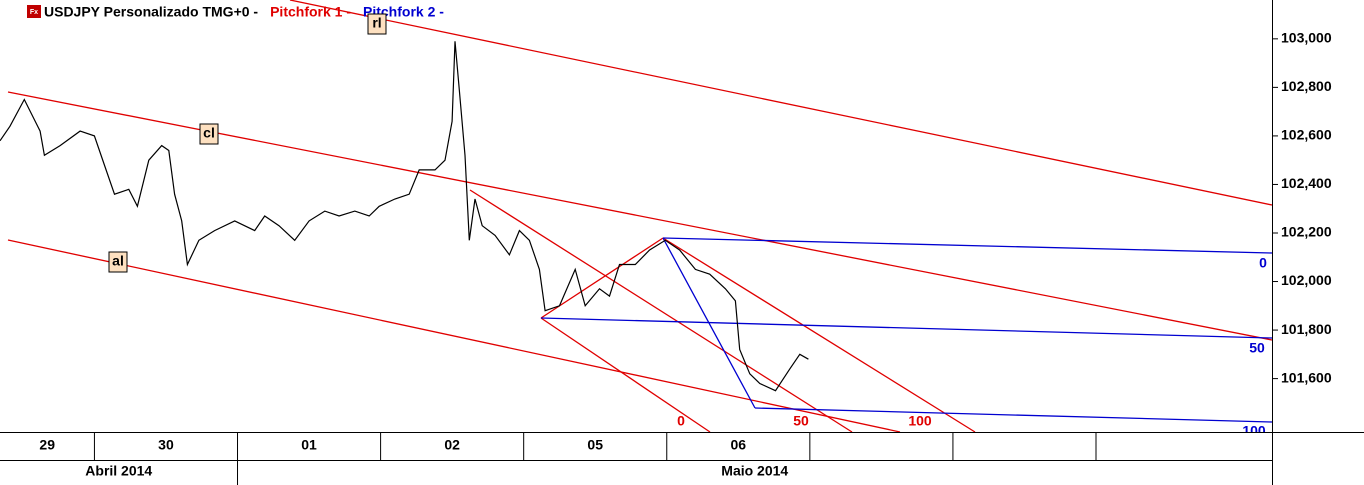 This screenshot has width=1364, height=485. Describe the element at coordinates (1306, 135) in the screenshot. I see `y-tick-label: 102,600` at that location.